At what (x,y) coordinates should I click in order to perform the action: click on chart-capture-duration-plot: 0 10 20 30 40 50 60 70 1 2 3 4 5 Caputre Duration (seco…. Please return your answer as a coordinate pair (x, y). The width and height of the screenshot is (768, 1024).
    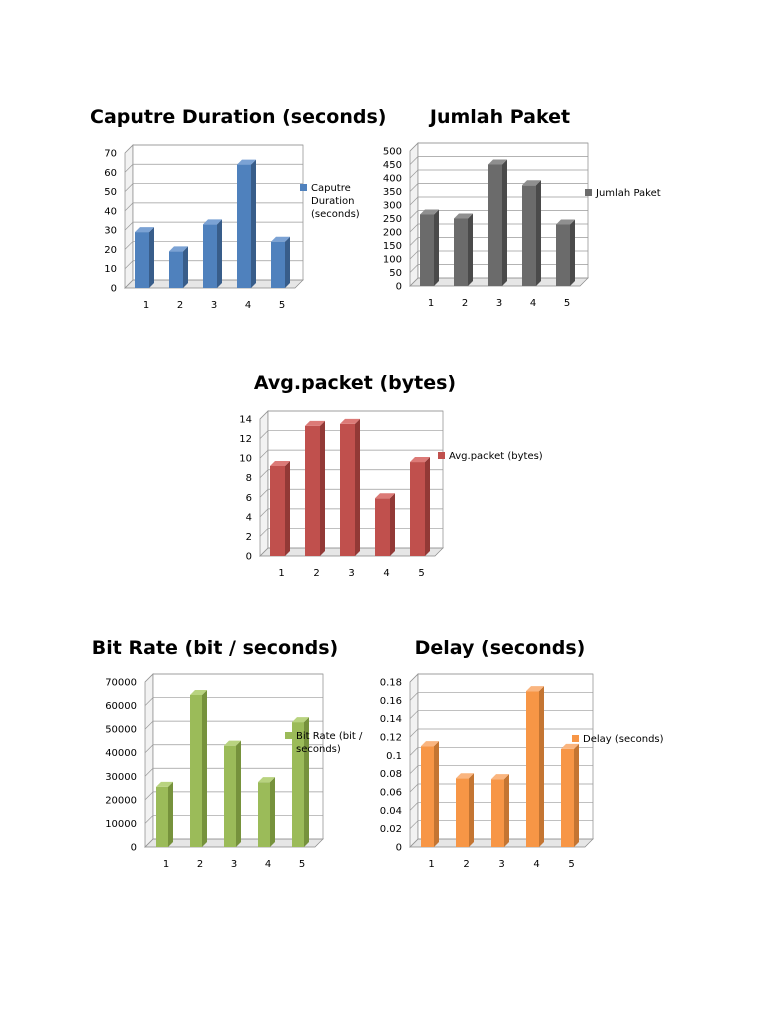
    Looking at the image, I should click on (232, 227).